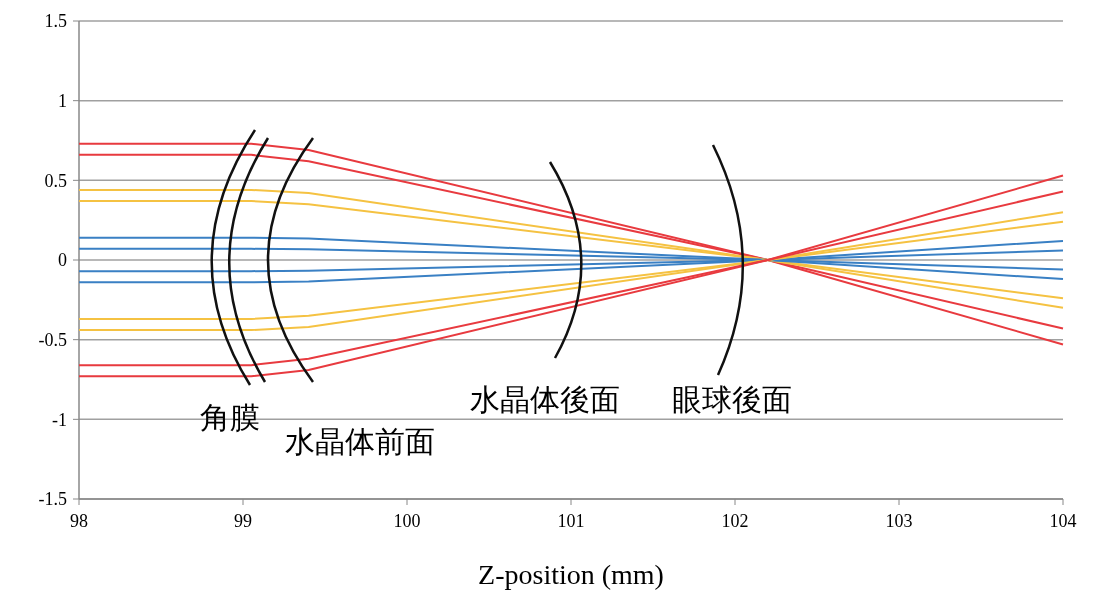 The width and height of the screenshot is (1096, 592). Describe the element at coordinates (243, 521) in the screenshot. I see `x-tick-label: 99` at that location.